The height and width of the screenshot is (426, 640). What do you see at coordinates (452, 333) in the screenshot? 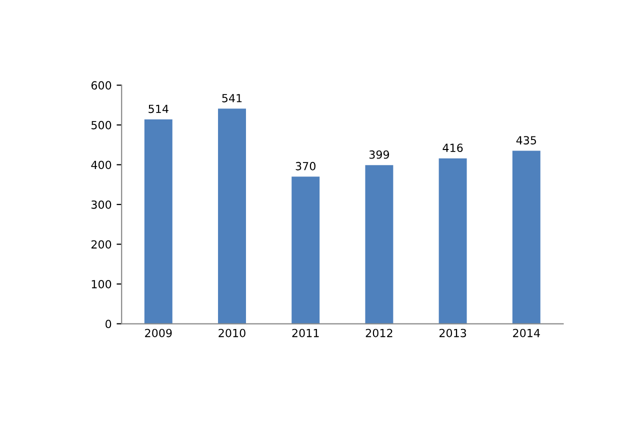
I see `x-tick-label: 2013` at bounding box center [452, 333].